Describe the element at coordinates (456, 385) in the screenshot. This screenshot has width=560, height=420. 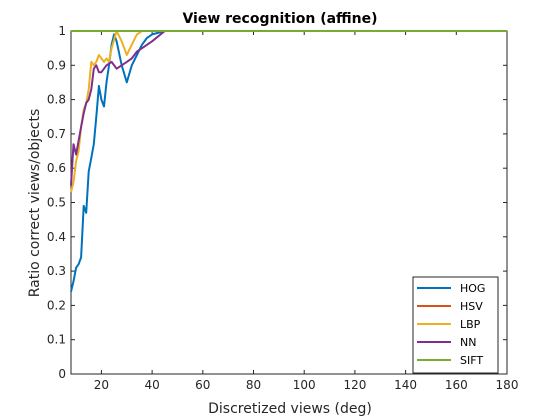
I see `x-tick-label: 160` at that location.